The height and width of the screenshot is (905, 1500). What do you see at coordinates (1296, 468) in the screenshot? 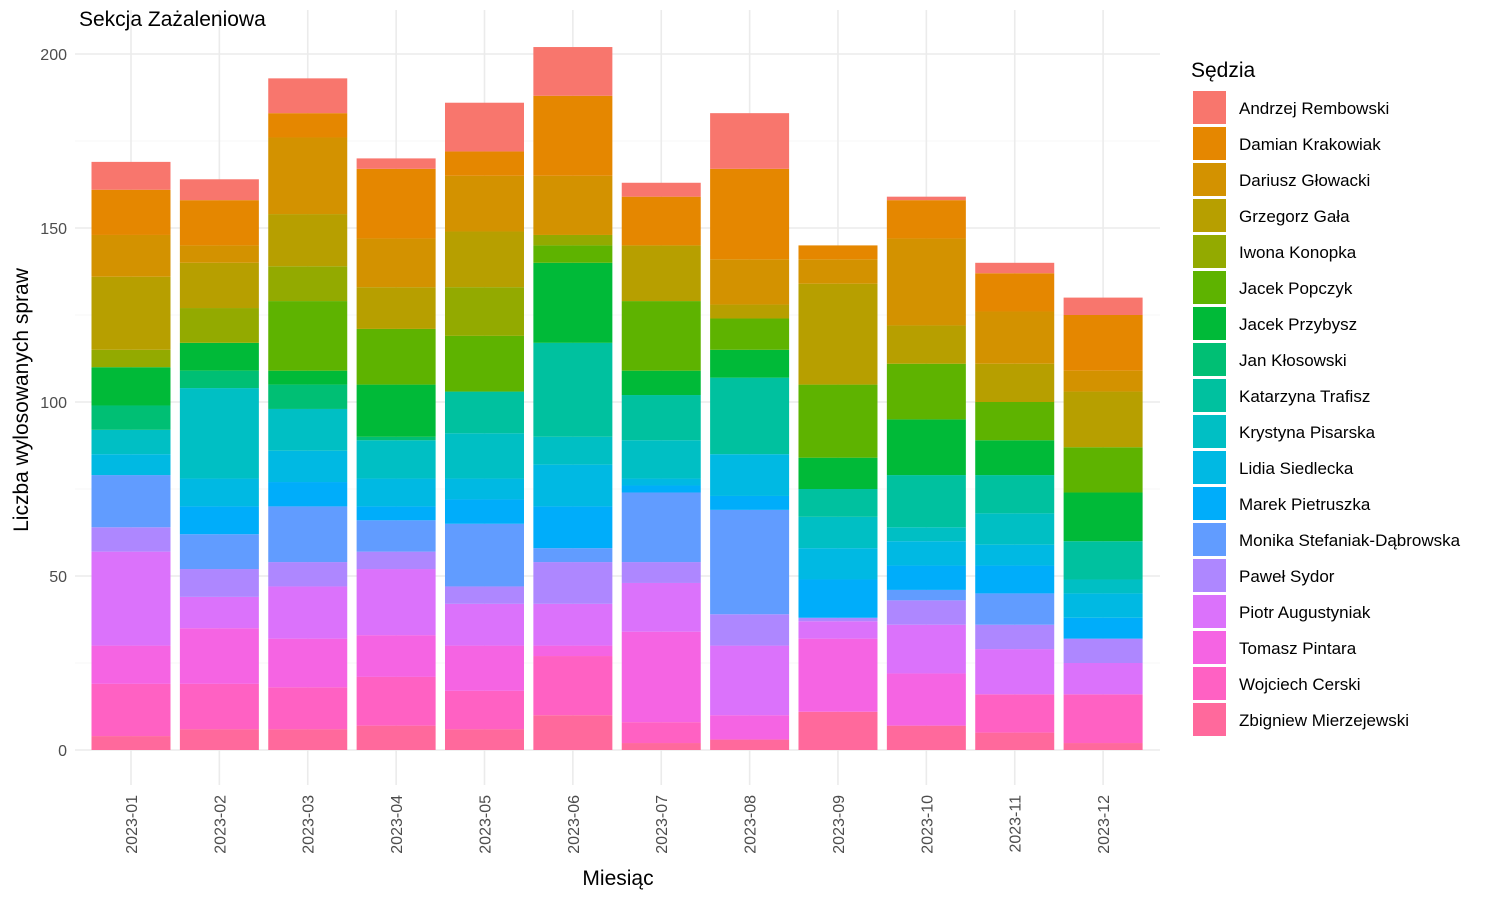
I see `legend-label: Lidia Siedlecka` at bounding box center [1296, 468].